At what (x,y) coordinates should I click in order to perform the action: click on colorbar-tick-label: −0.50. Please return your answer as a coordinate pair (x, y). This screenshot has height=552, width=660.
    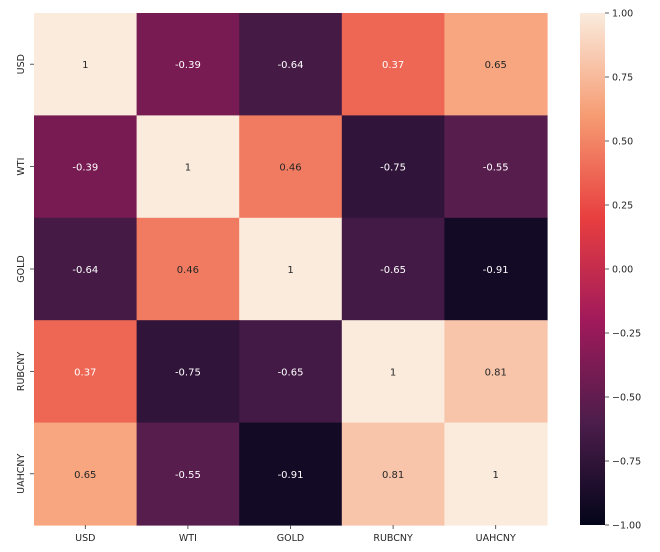
    Looking at the image, I should click on (626, 398).